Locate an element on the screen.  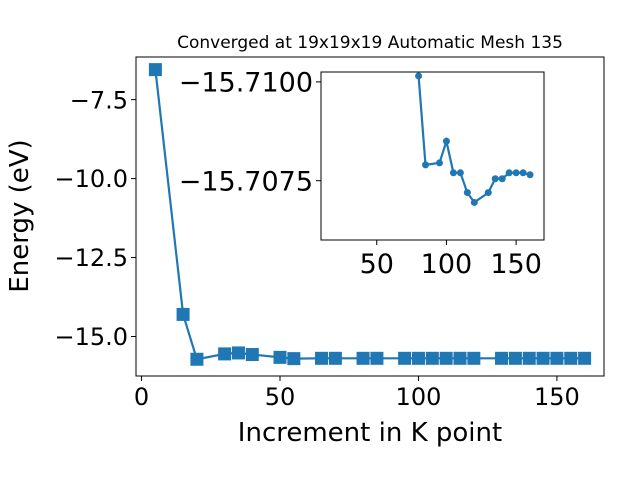
inset-x-tick-label: 100 is located at coordinates (447, 264).